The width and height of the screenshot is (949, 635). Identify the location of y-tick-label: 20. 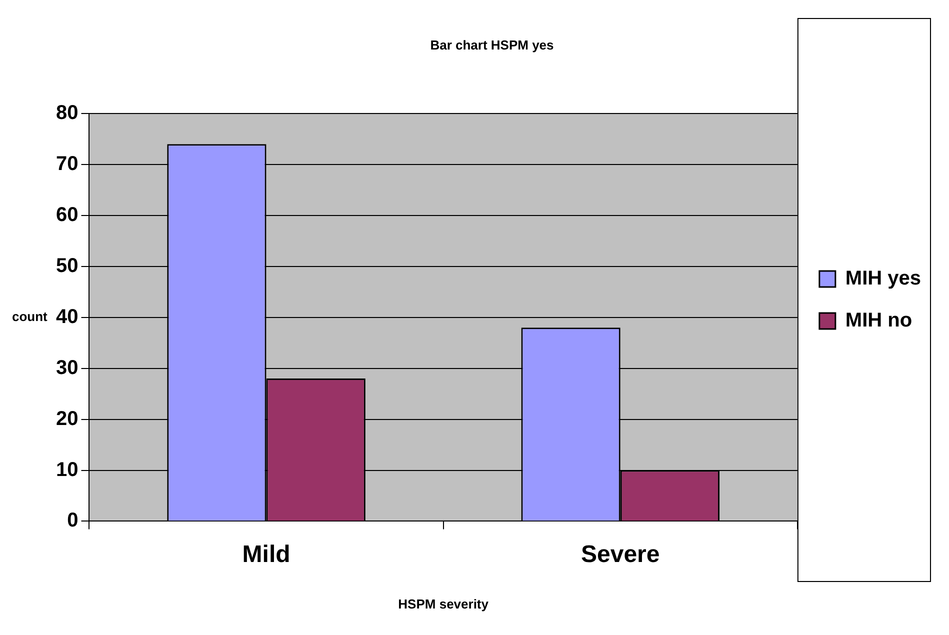
(67, 419).